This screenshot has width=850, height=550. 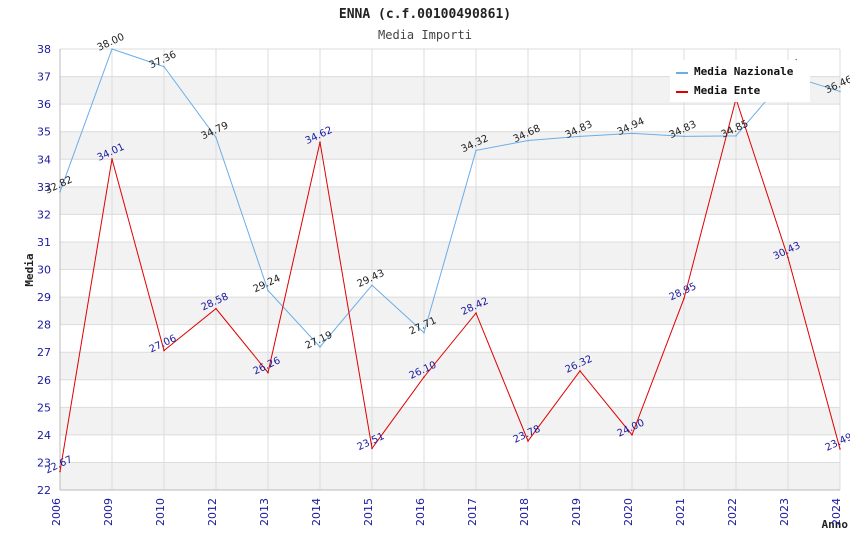 What do you see at coordinates (44, 435) in the screenshot?
I see `y-tick-label: 24` at bounding box center [44, 435].